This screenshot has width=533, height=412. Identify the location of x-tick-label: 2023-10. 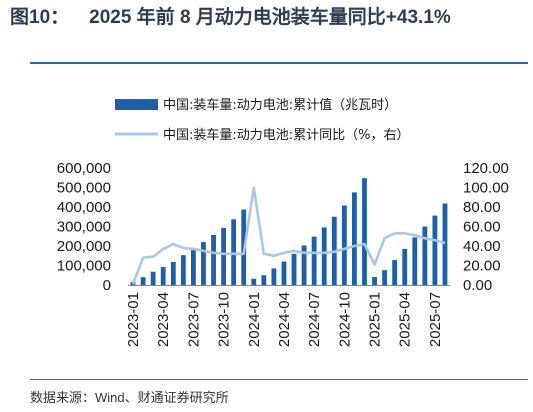
(224, 319).